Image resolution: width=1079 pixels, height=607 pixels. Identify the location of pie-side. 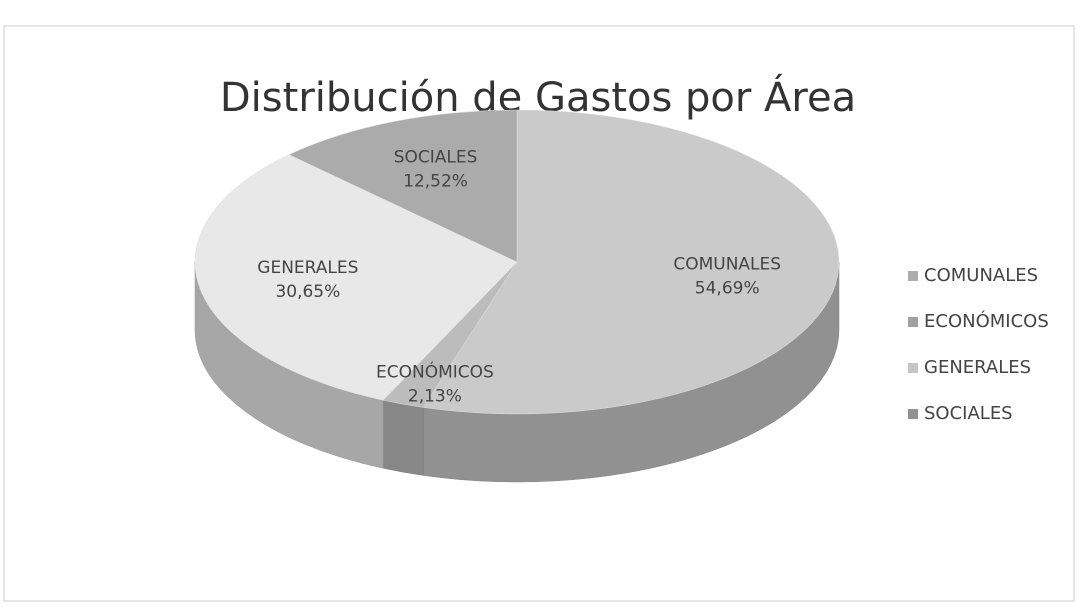
(403, 437).